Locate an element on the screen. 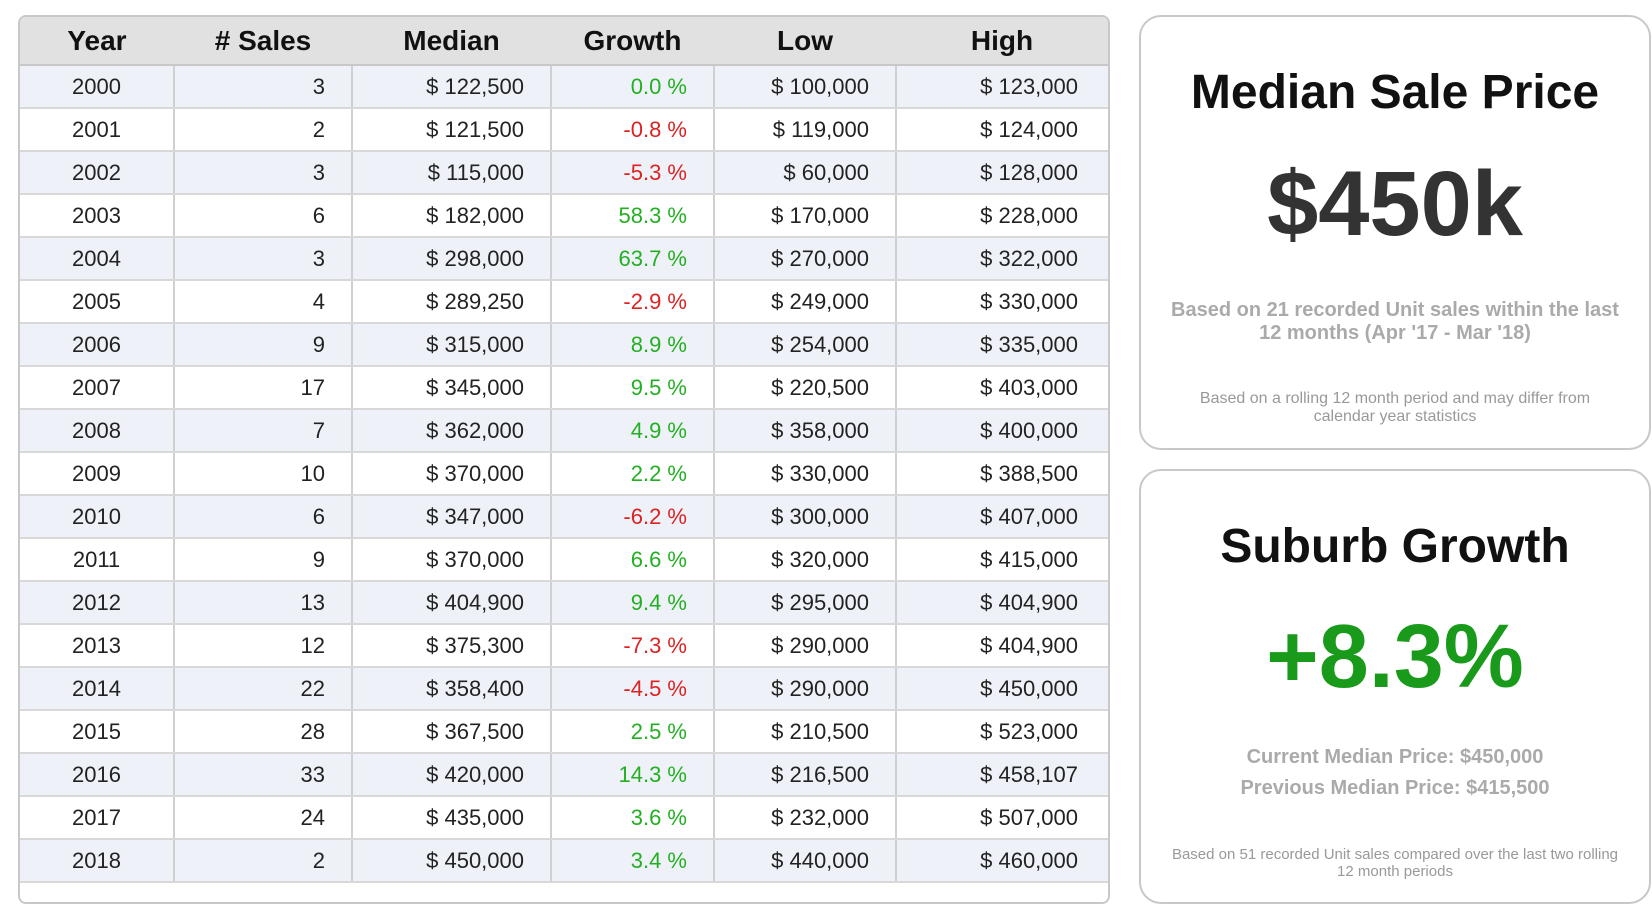  table-cell: $ 220,500 is located at coordinates (805, 388).